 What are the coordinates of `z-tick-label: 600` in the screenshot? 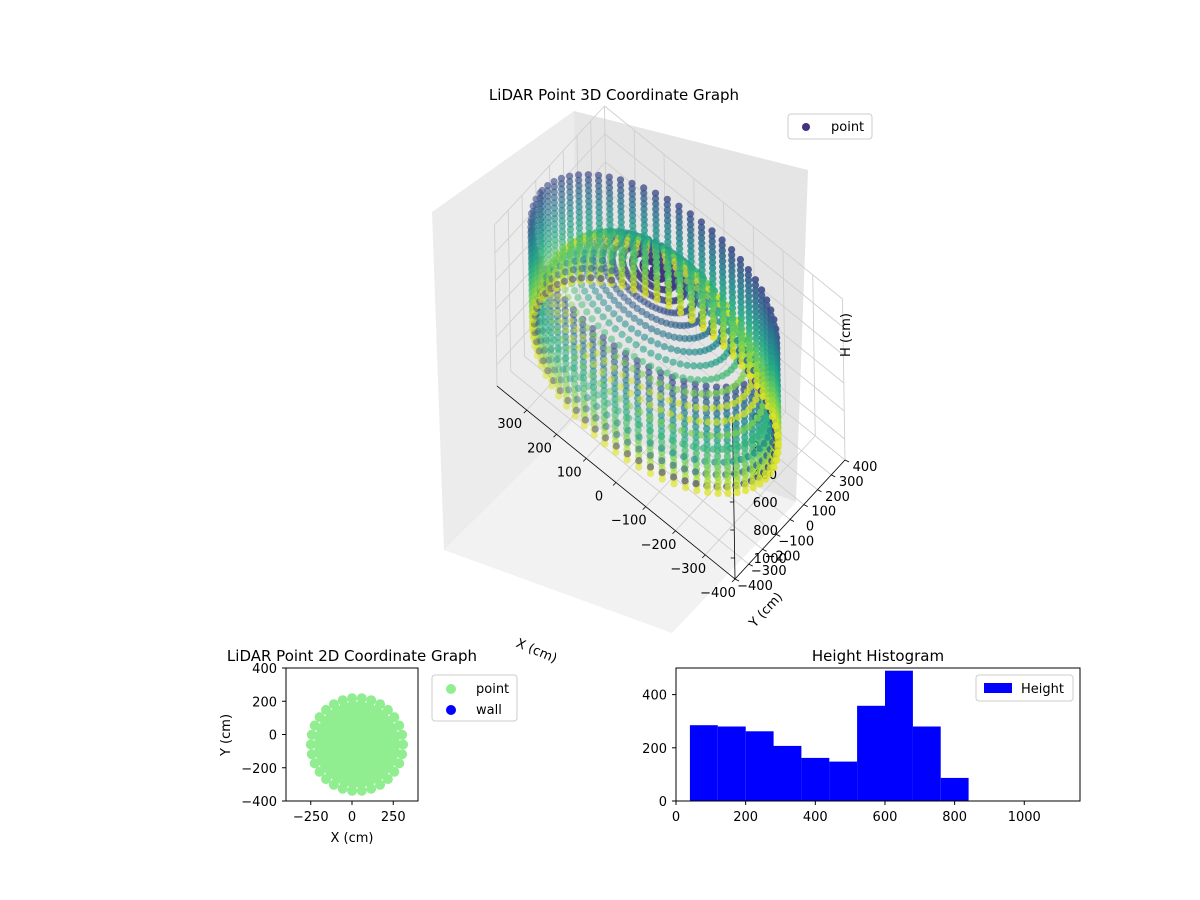 It's located at (765, 503).